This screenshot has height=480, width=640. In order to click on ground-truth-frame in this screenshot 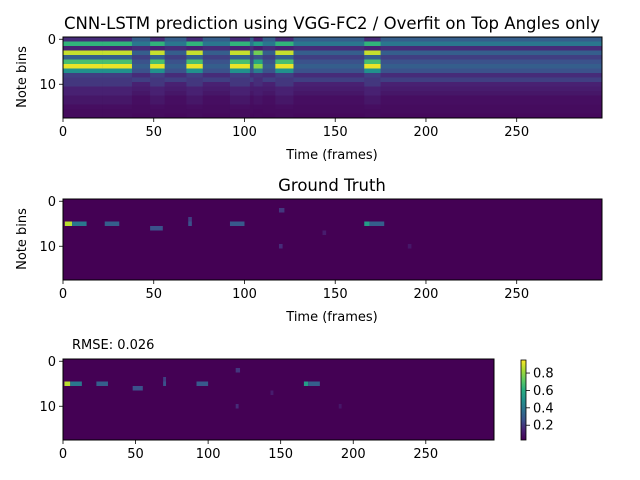, I will do `click(332, 239)`.